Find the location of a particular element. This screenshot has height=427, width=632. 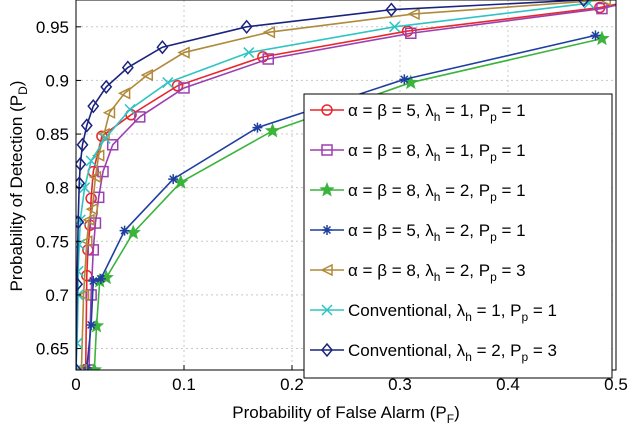

y-tick-label: 0.75 is located at coordinates (52, 241).